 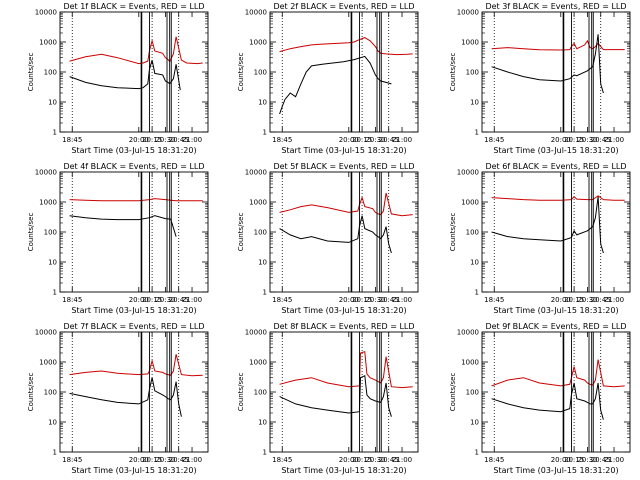 What do you see at coordinates (133, 326) in the screenshot?
I see `panel-title: Det 7f BLACK = Events, RED = LLD` at bounding box center [133, 326].